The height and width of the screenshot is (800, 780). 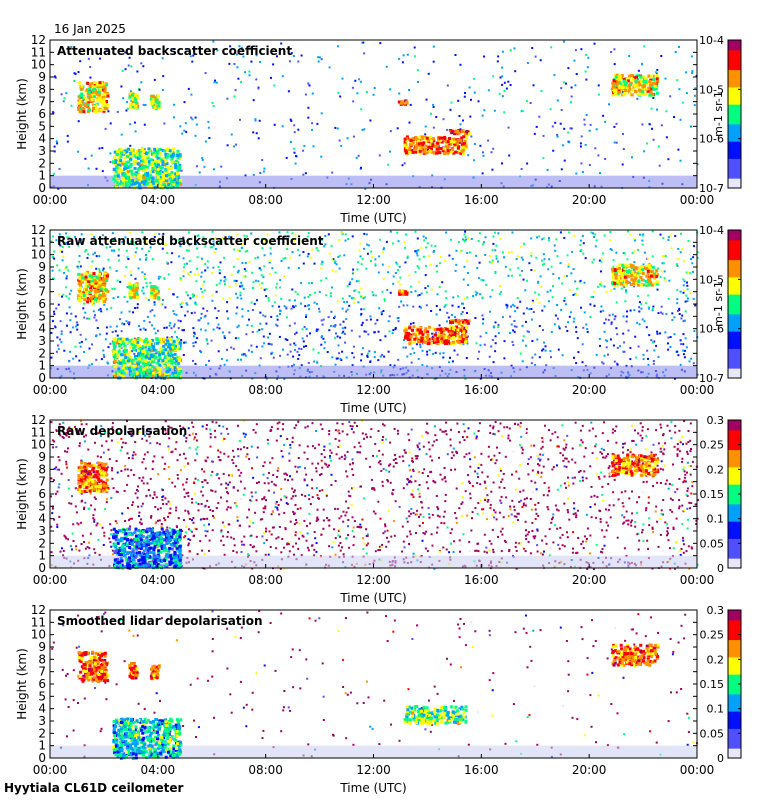 I want to click on colorbar-tick-label: 10-5, so click(x=711, y=89).